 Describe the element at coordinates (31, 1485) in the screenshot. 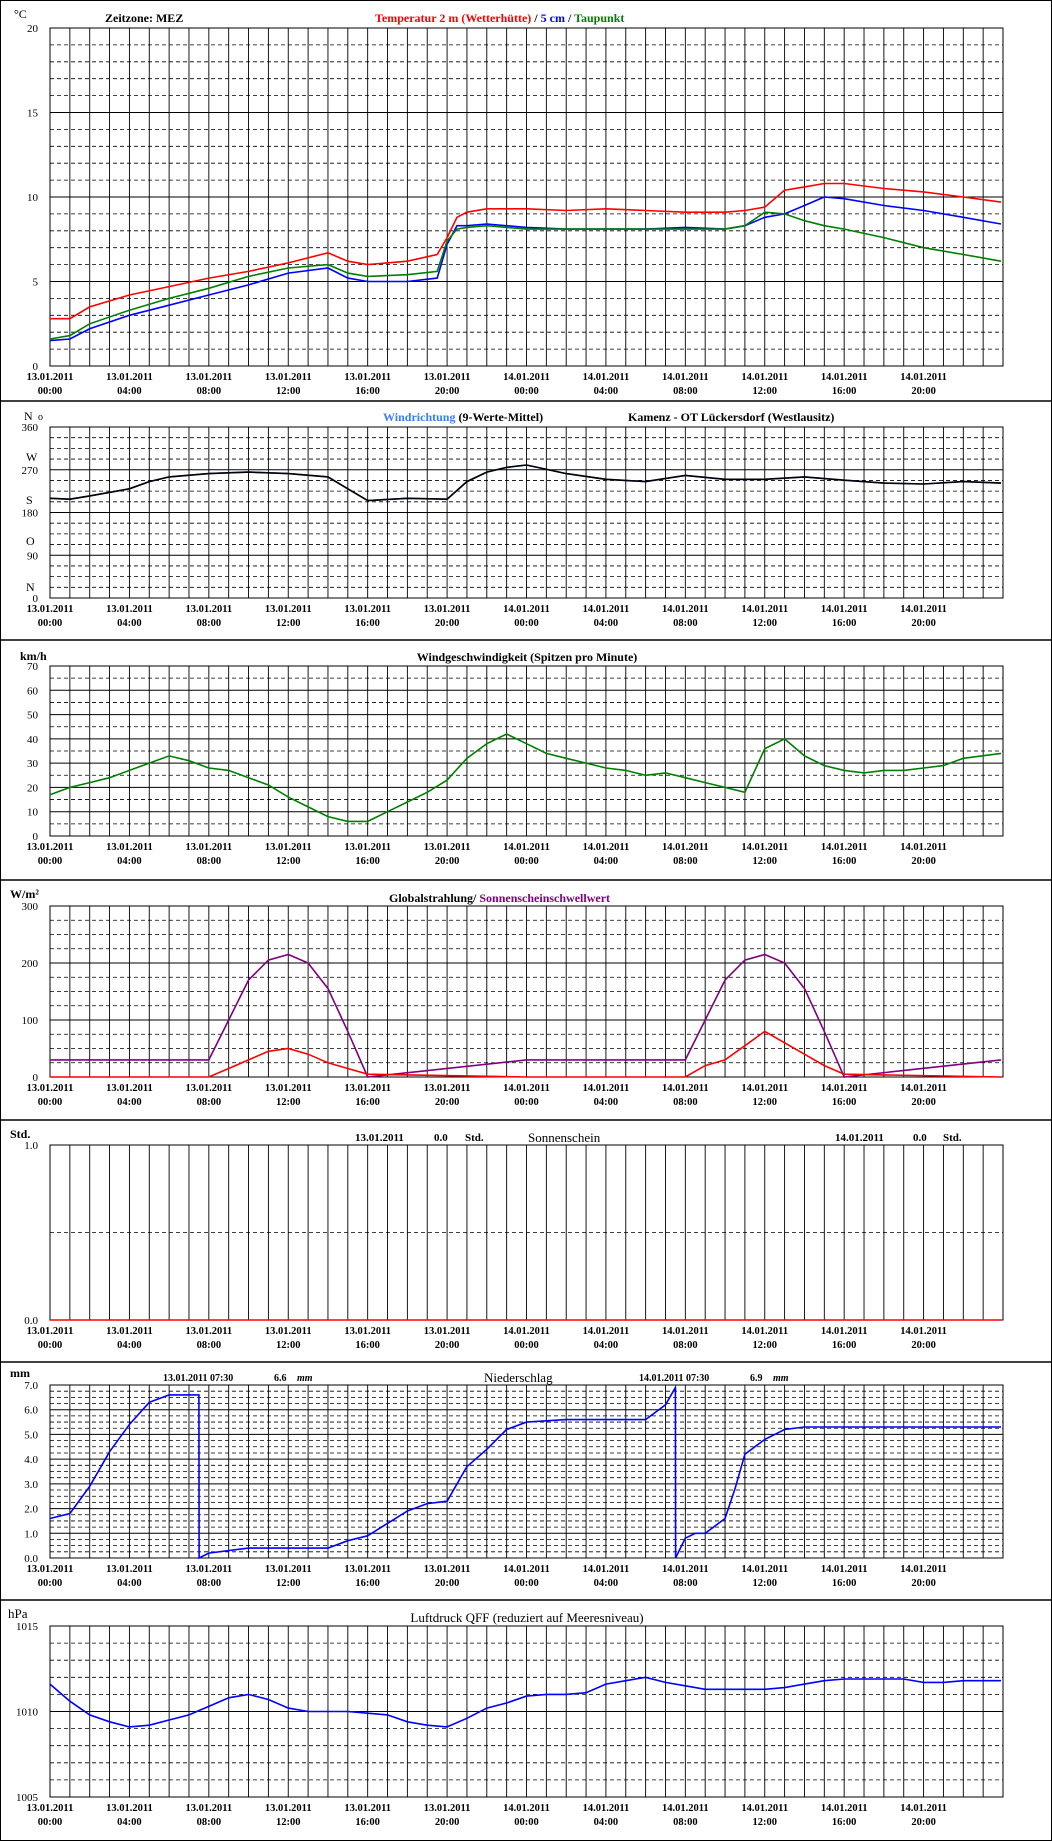

I see `y-tick-label: 3.0` at that location.